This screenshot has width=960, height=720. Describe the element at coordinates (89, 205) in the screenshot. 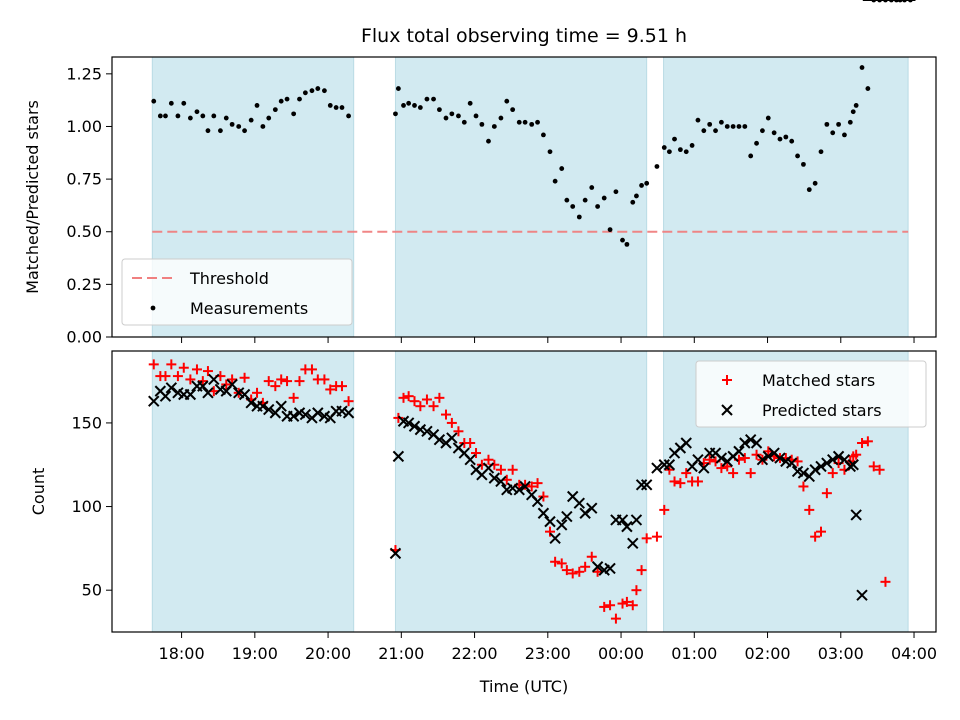

I see `ratio-y-ticks: 0.00 0.25 0.50 0.75 1.00 1.25` at that location.